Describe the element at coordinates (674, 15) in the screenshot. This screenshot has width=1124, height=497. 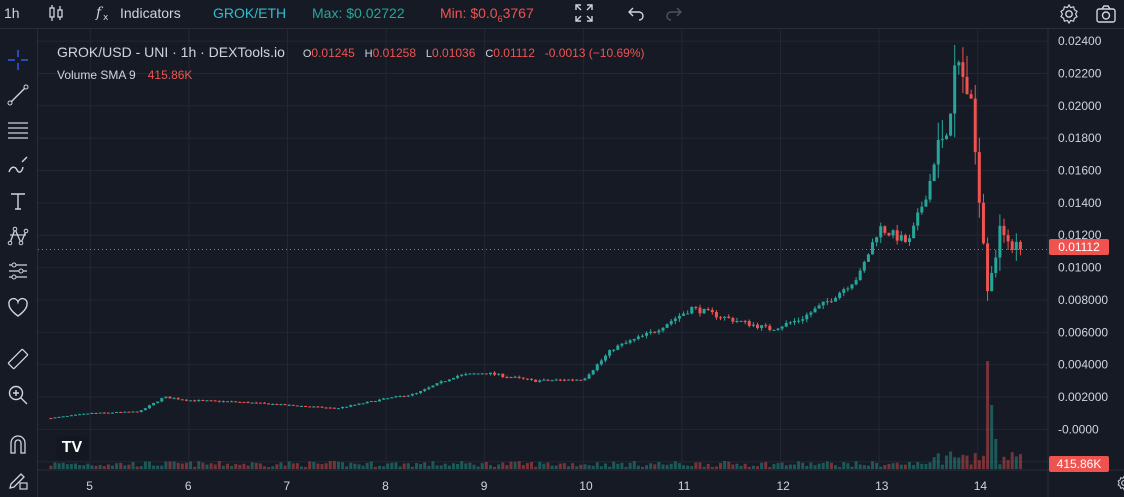
I see `redo-icon` at that location.